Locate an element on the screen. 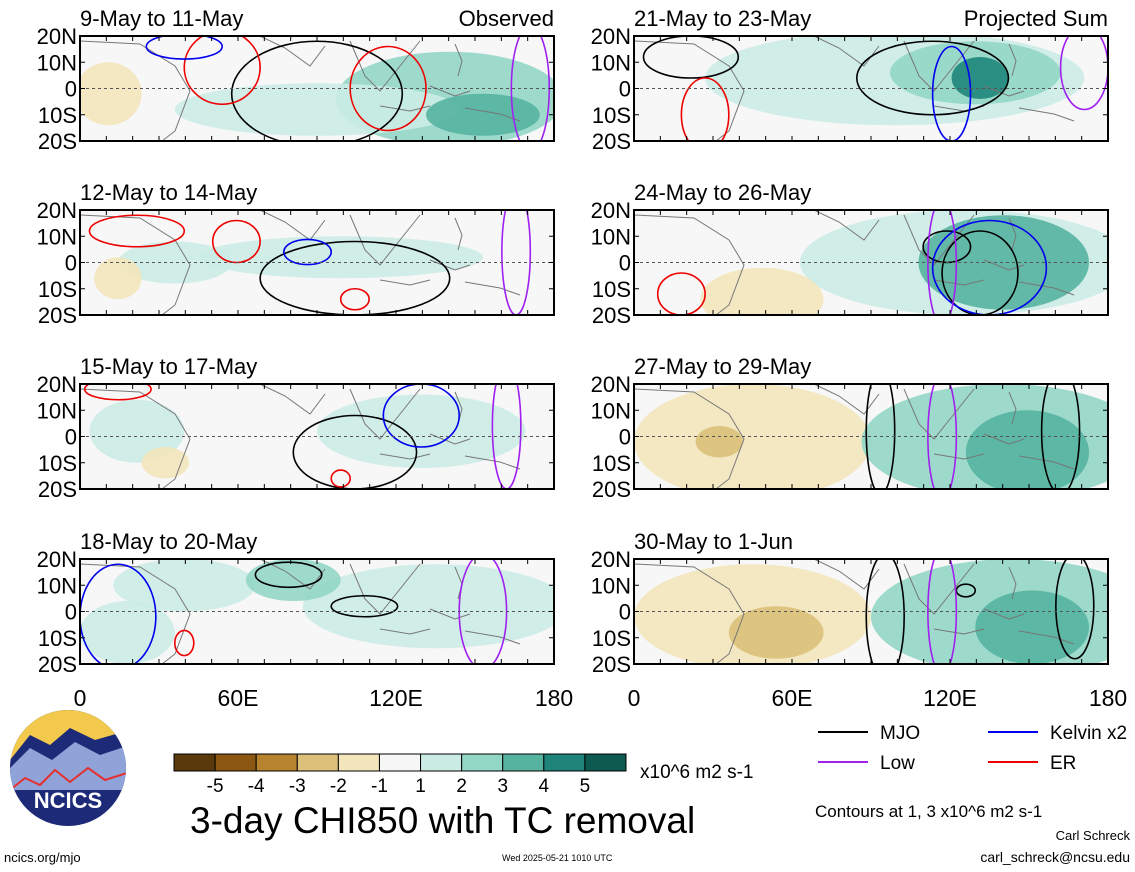 Image resolution: width=1135 pixels, height=872 pixels. x-tick-label: 180 is located at coordinates (554, 698).